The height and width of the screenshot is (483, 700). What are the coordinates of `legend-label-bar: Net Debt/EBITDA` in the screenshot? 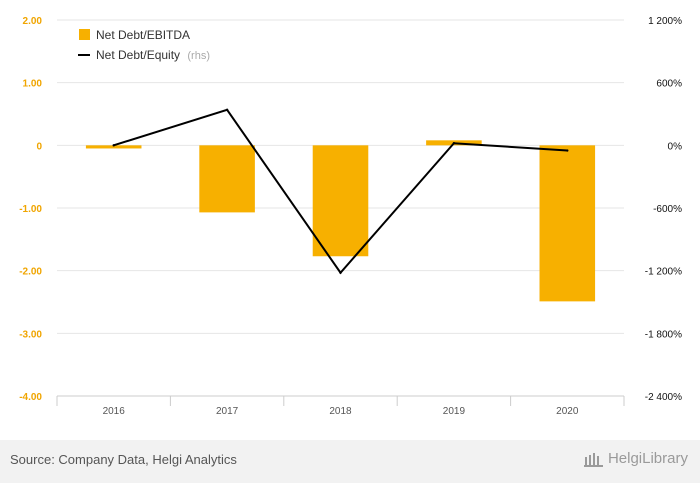 It's located at (143, 35).